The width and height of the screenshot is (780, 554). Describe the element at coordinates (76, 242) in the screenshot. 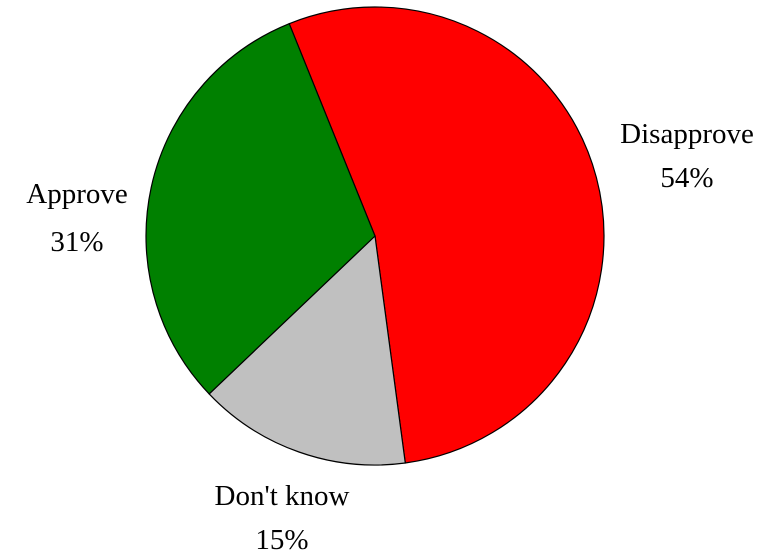

I see `slice-value-approve: 31%` at that location.